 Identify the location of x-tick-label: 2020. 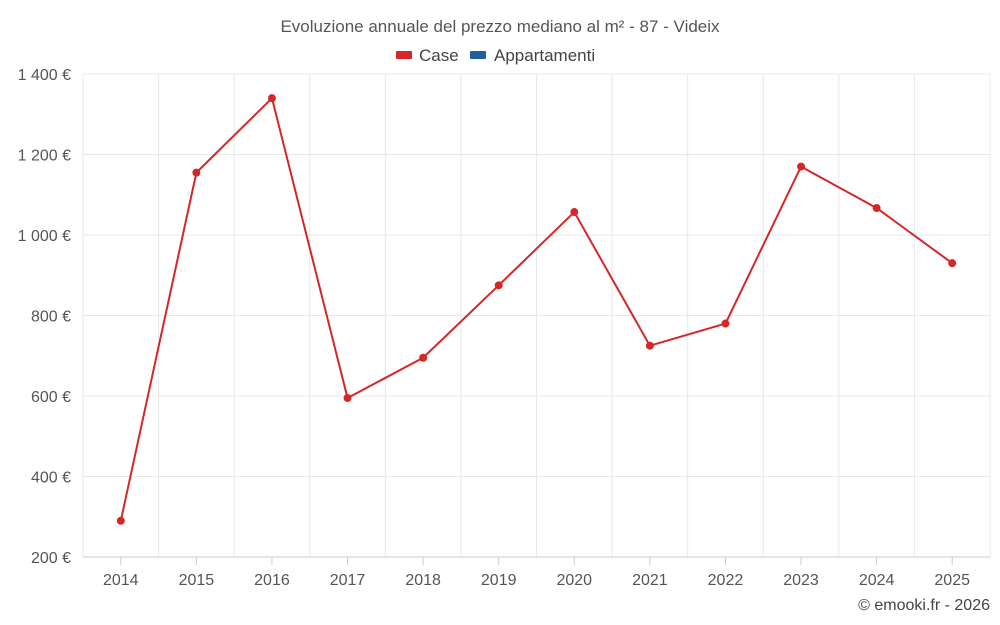
(574, 580).